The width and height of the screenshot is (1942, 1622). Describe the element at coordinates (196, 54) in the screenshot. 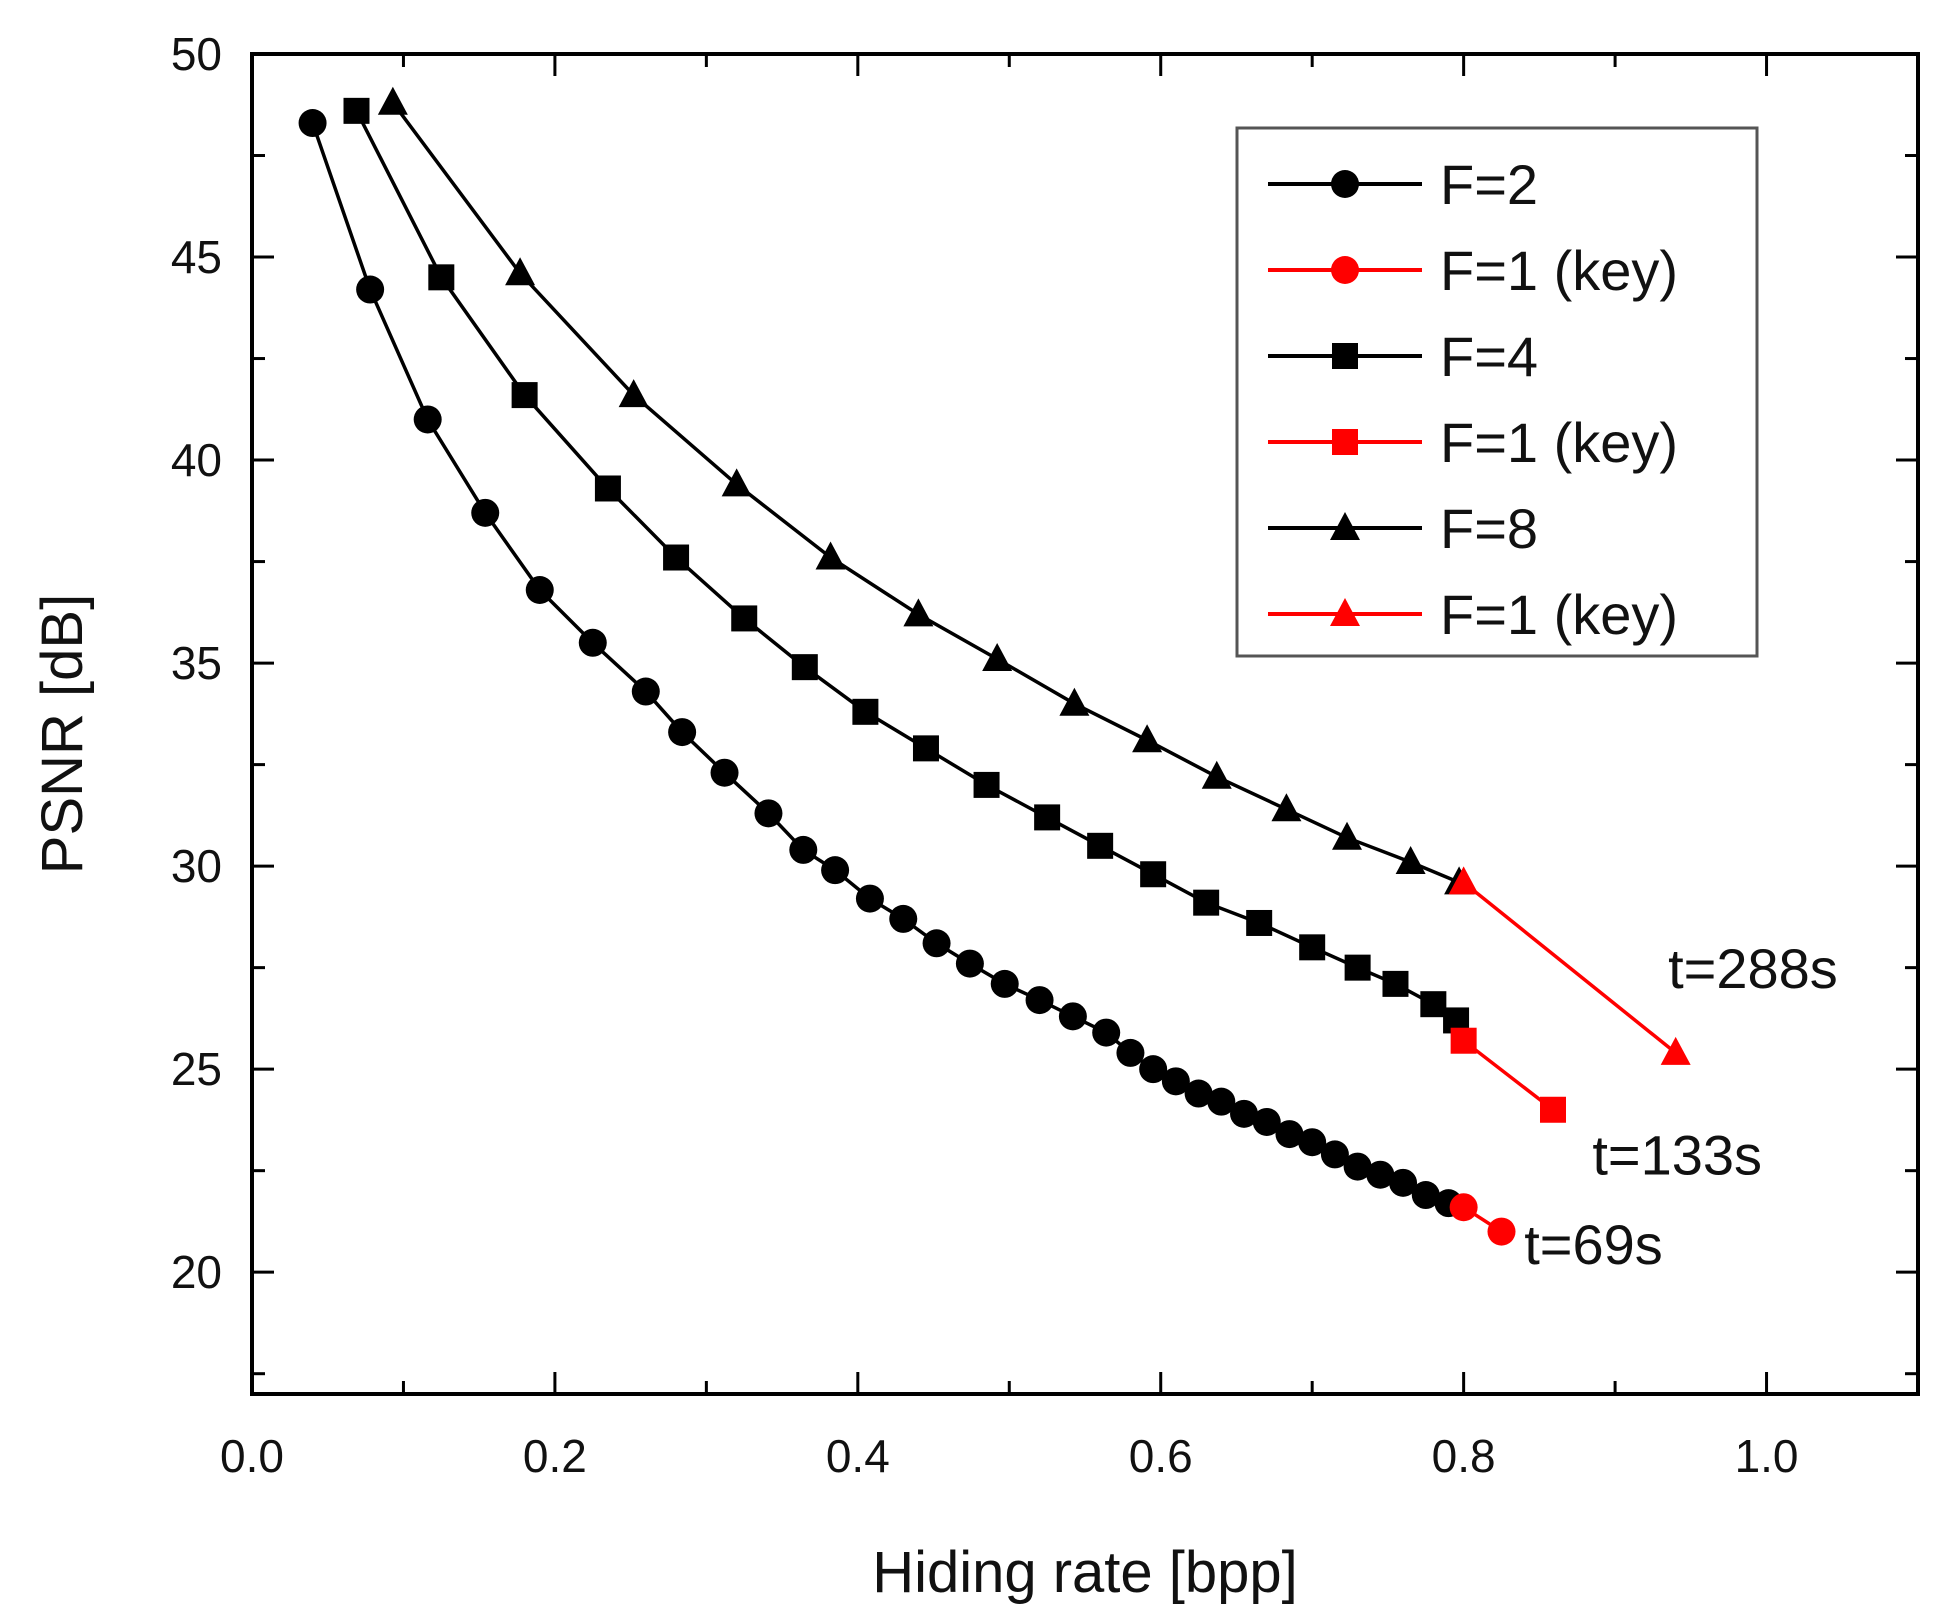

I see `y-tick-label: 50` at that location.